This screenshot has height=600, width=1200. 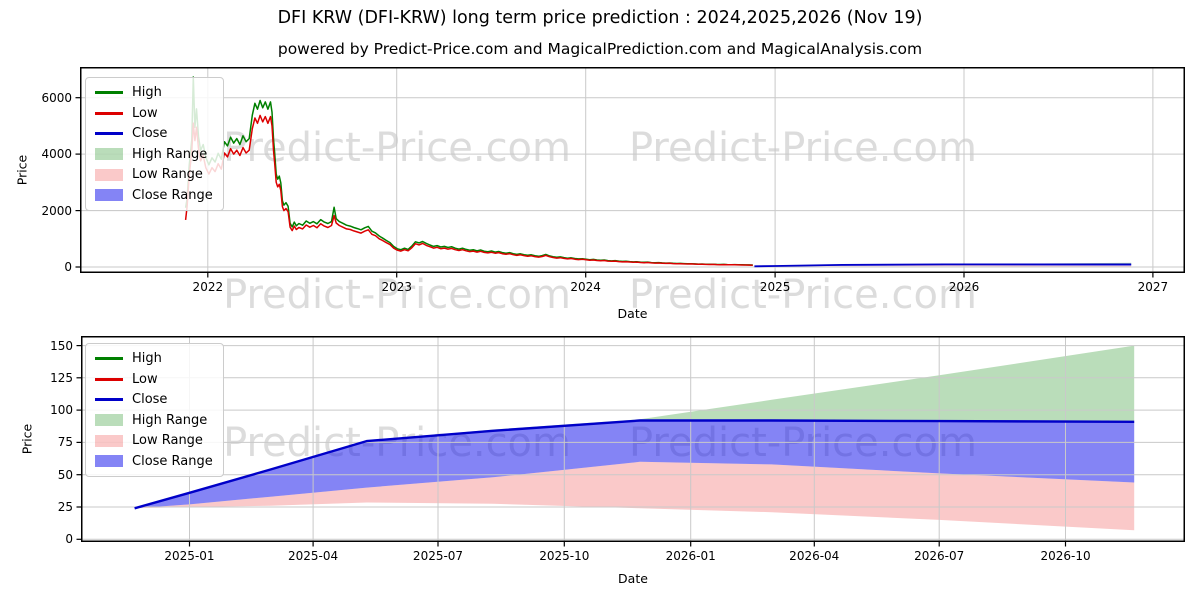 What do you see at coordinates (313, 556) in the screenshot?
I see `x-tick-label: 2025-04` at bounding box center [313, 556].